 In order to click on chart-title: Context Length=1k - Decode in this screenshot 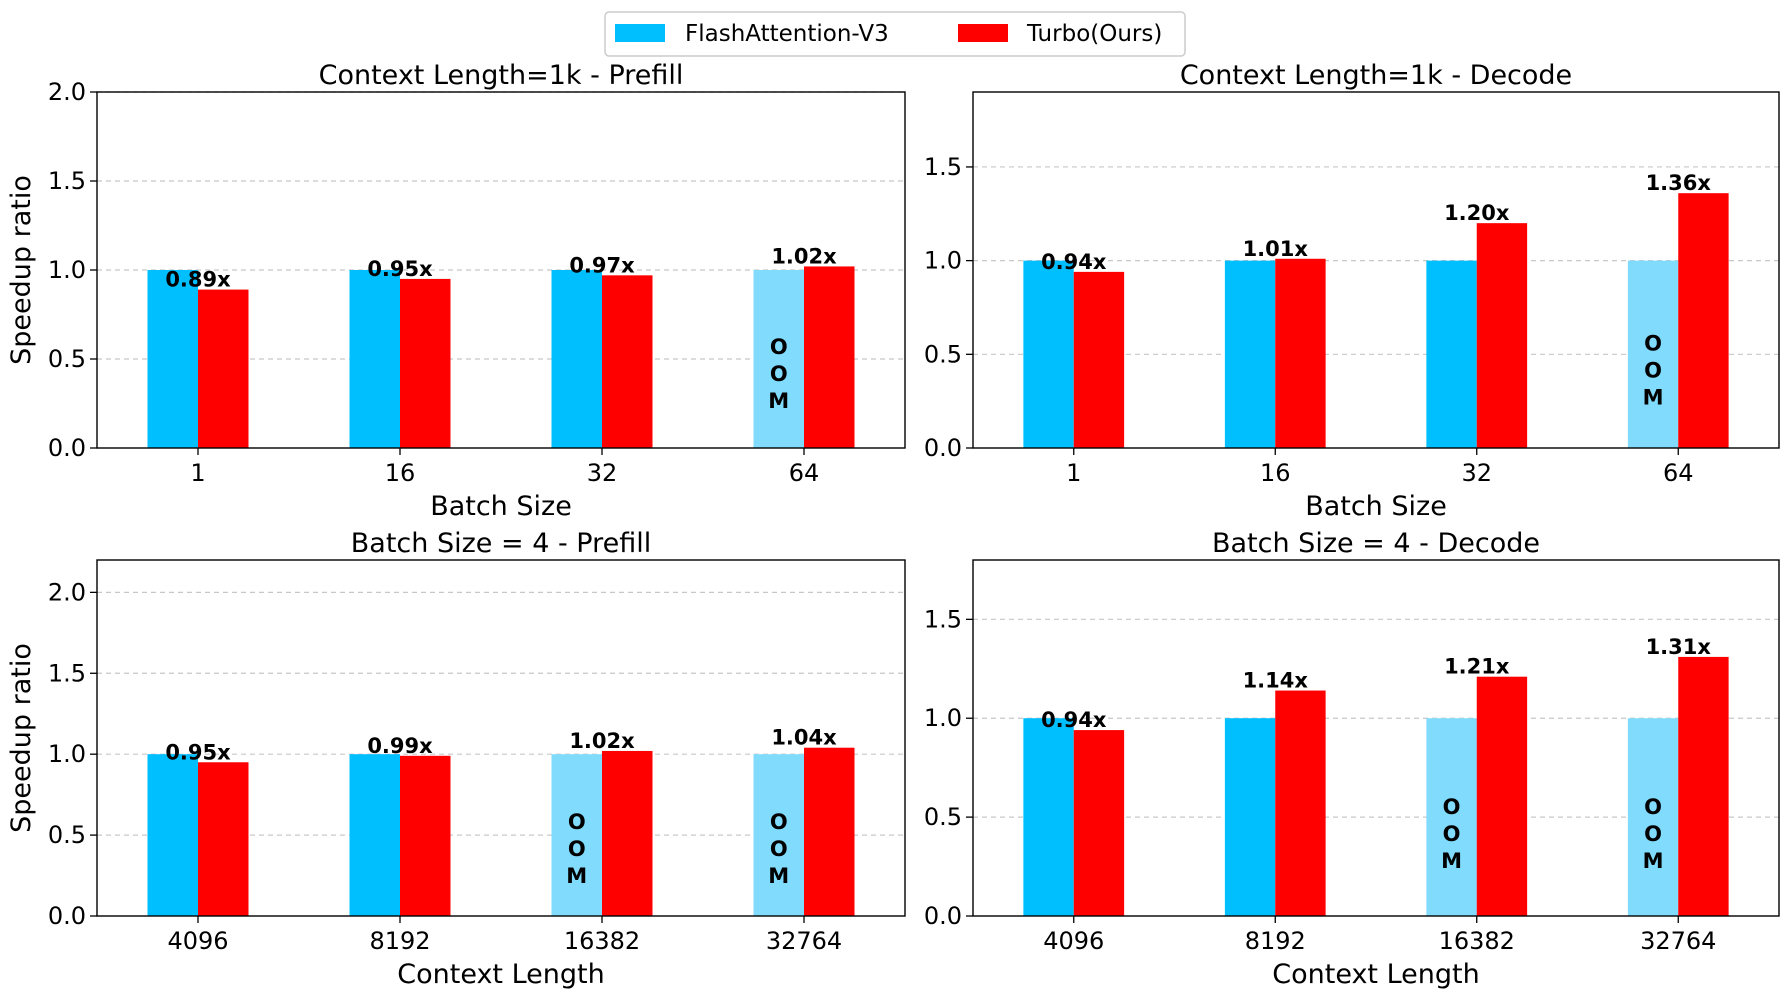, I will do `click(1376, 75)`.